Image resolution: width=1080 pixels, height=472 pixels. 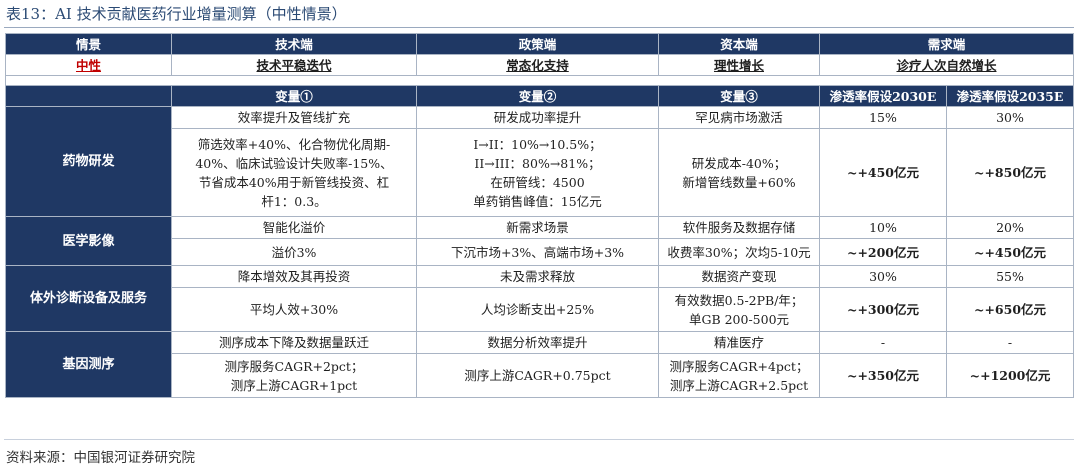 What do you see at coordinates (883, 227) in the screenshot?
I see `table-cell: 10%` at bounding box center [883, 227].